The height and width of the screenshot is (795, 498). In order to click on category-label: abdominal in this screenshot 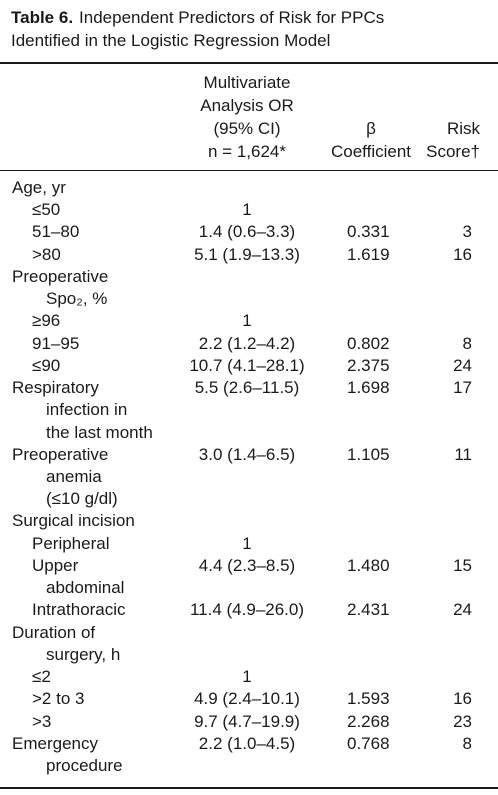, I will do `click(85, 588)`.